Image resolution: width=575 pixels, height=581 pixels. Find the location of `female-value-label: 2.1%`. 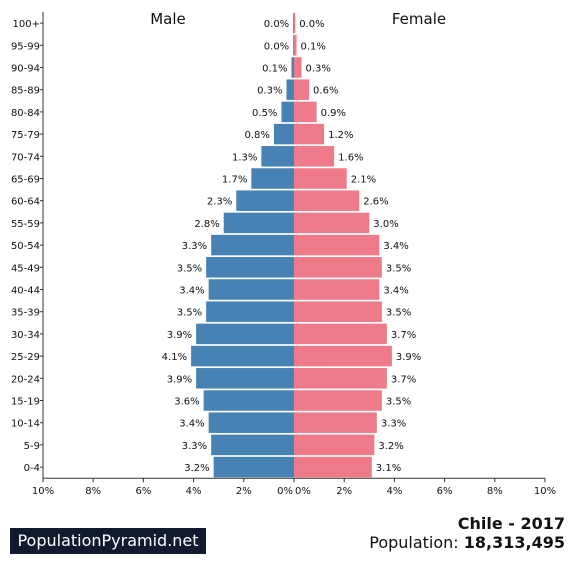

female-value-label: 2.1% is located at coordinates (363, 180).